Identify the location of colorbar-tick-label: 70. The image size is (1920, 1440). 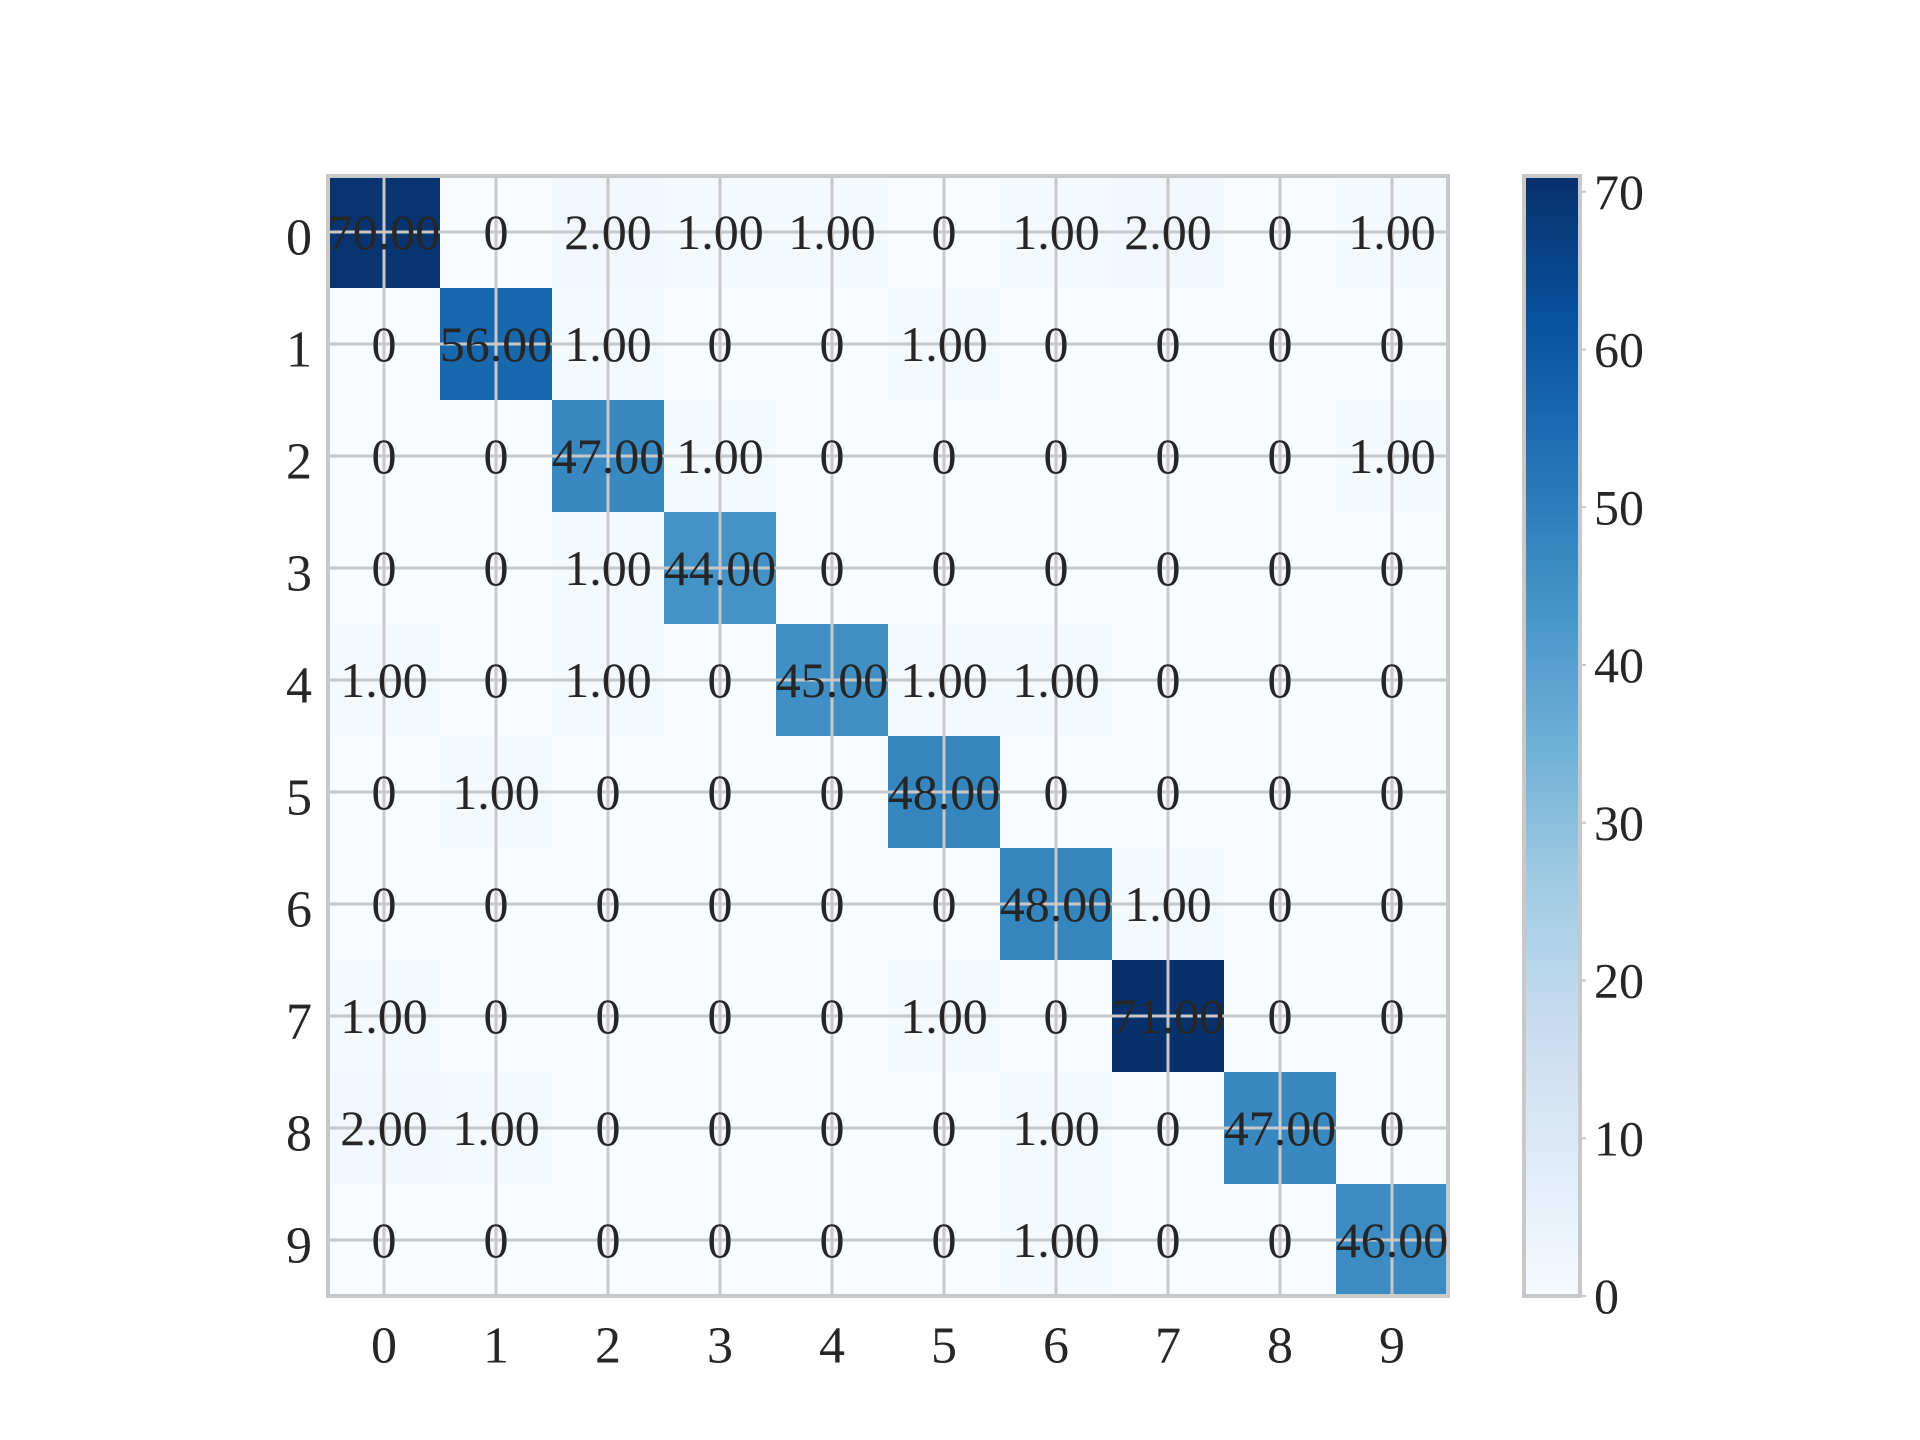
(1619, 192).